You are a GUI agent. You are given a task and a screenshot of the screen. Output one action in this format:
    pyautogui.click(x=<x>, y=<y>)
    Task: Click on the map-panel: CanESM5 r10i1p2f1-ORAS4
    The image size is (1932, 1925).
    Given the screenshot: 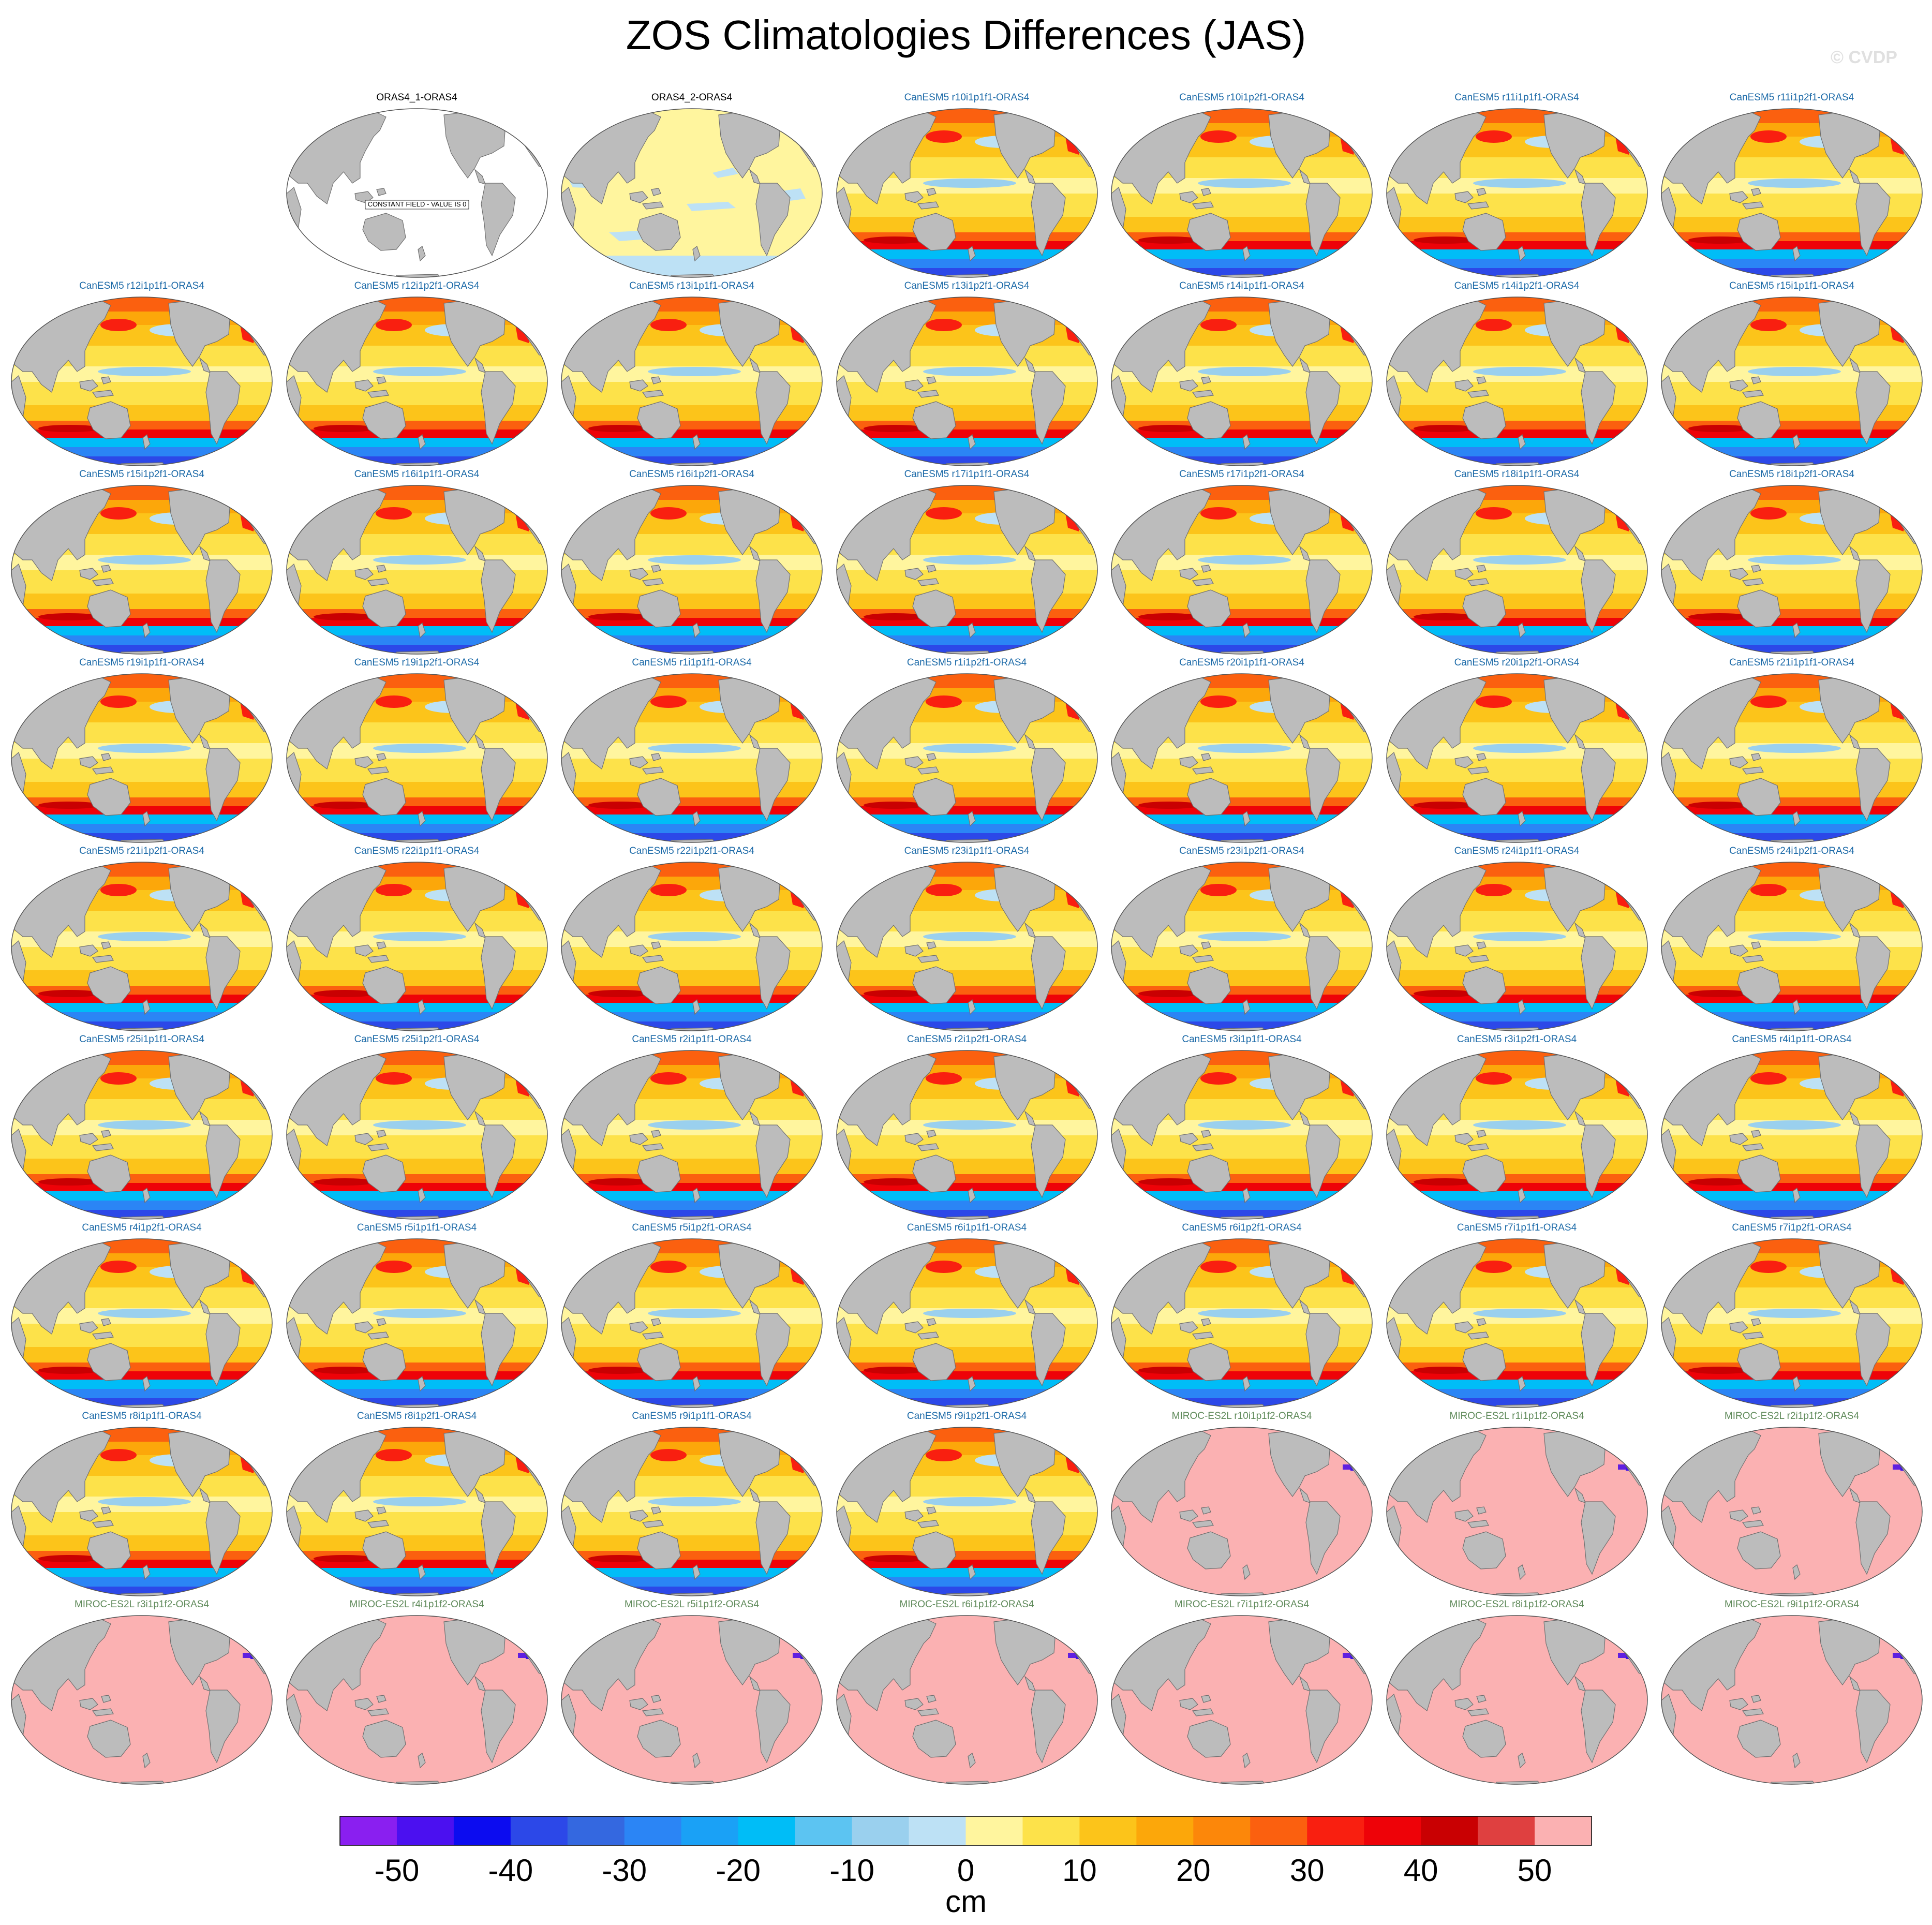 What is the action you would take?
    pyautogui.click(x=1241, y=186)
    